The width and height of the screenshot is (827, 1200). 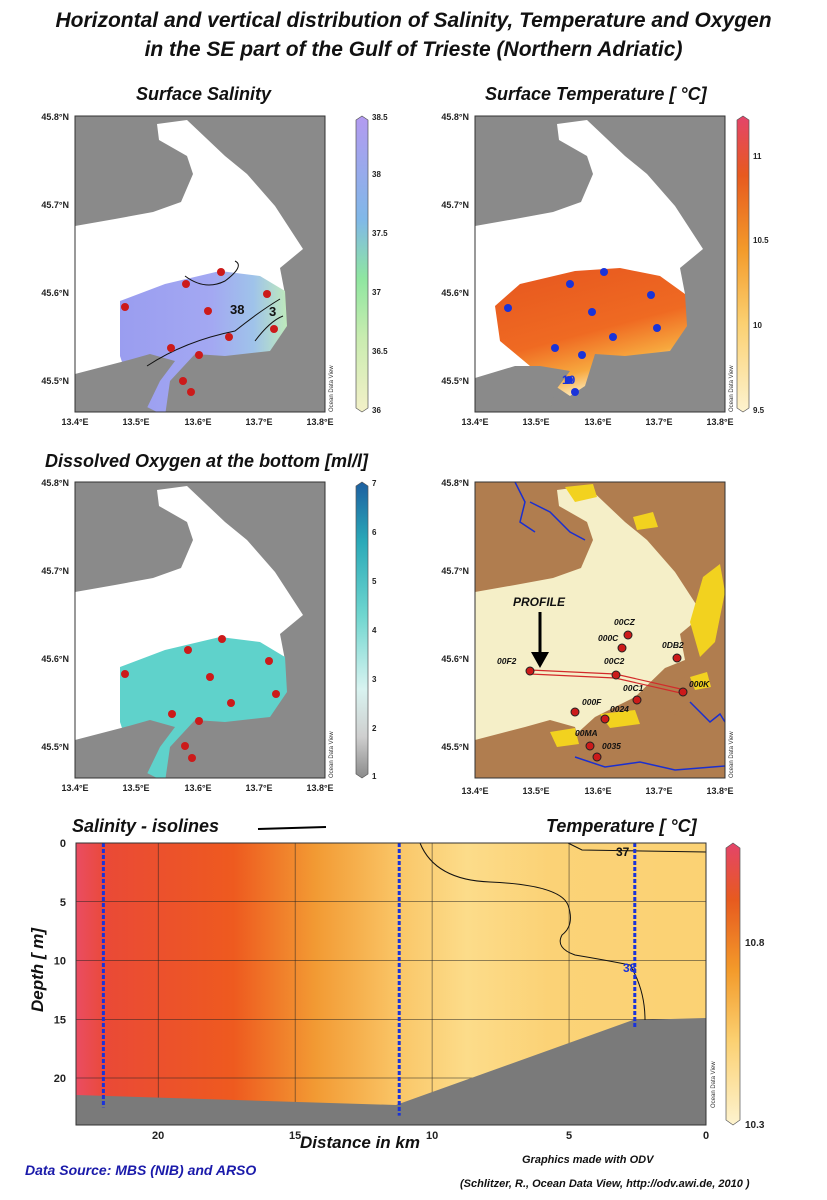 What do you see at coordinates (540, 660) in the screenshot?
I see `profile-arrow-head` at bounding box center [540, 660].